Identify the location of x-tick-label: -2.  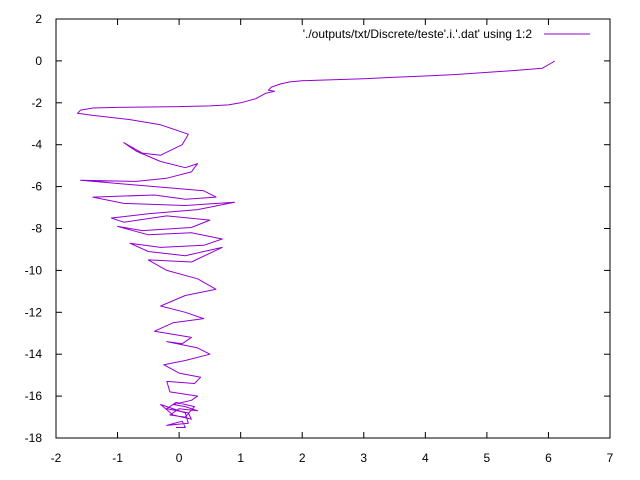
(56, 458).